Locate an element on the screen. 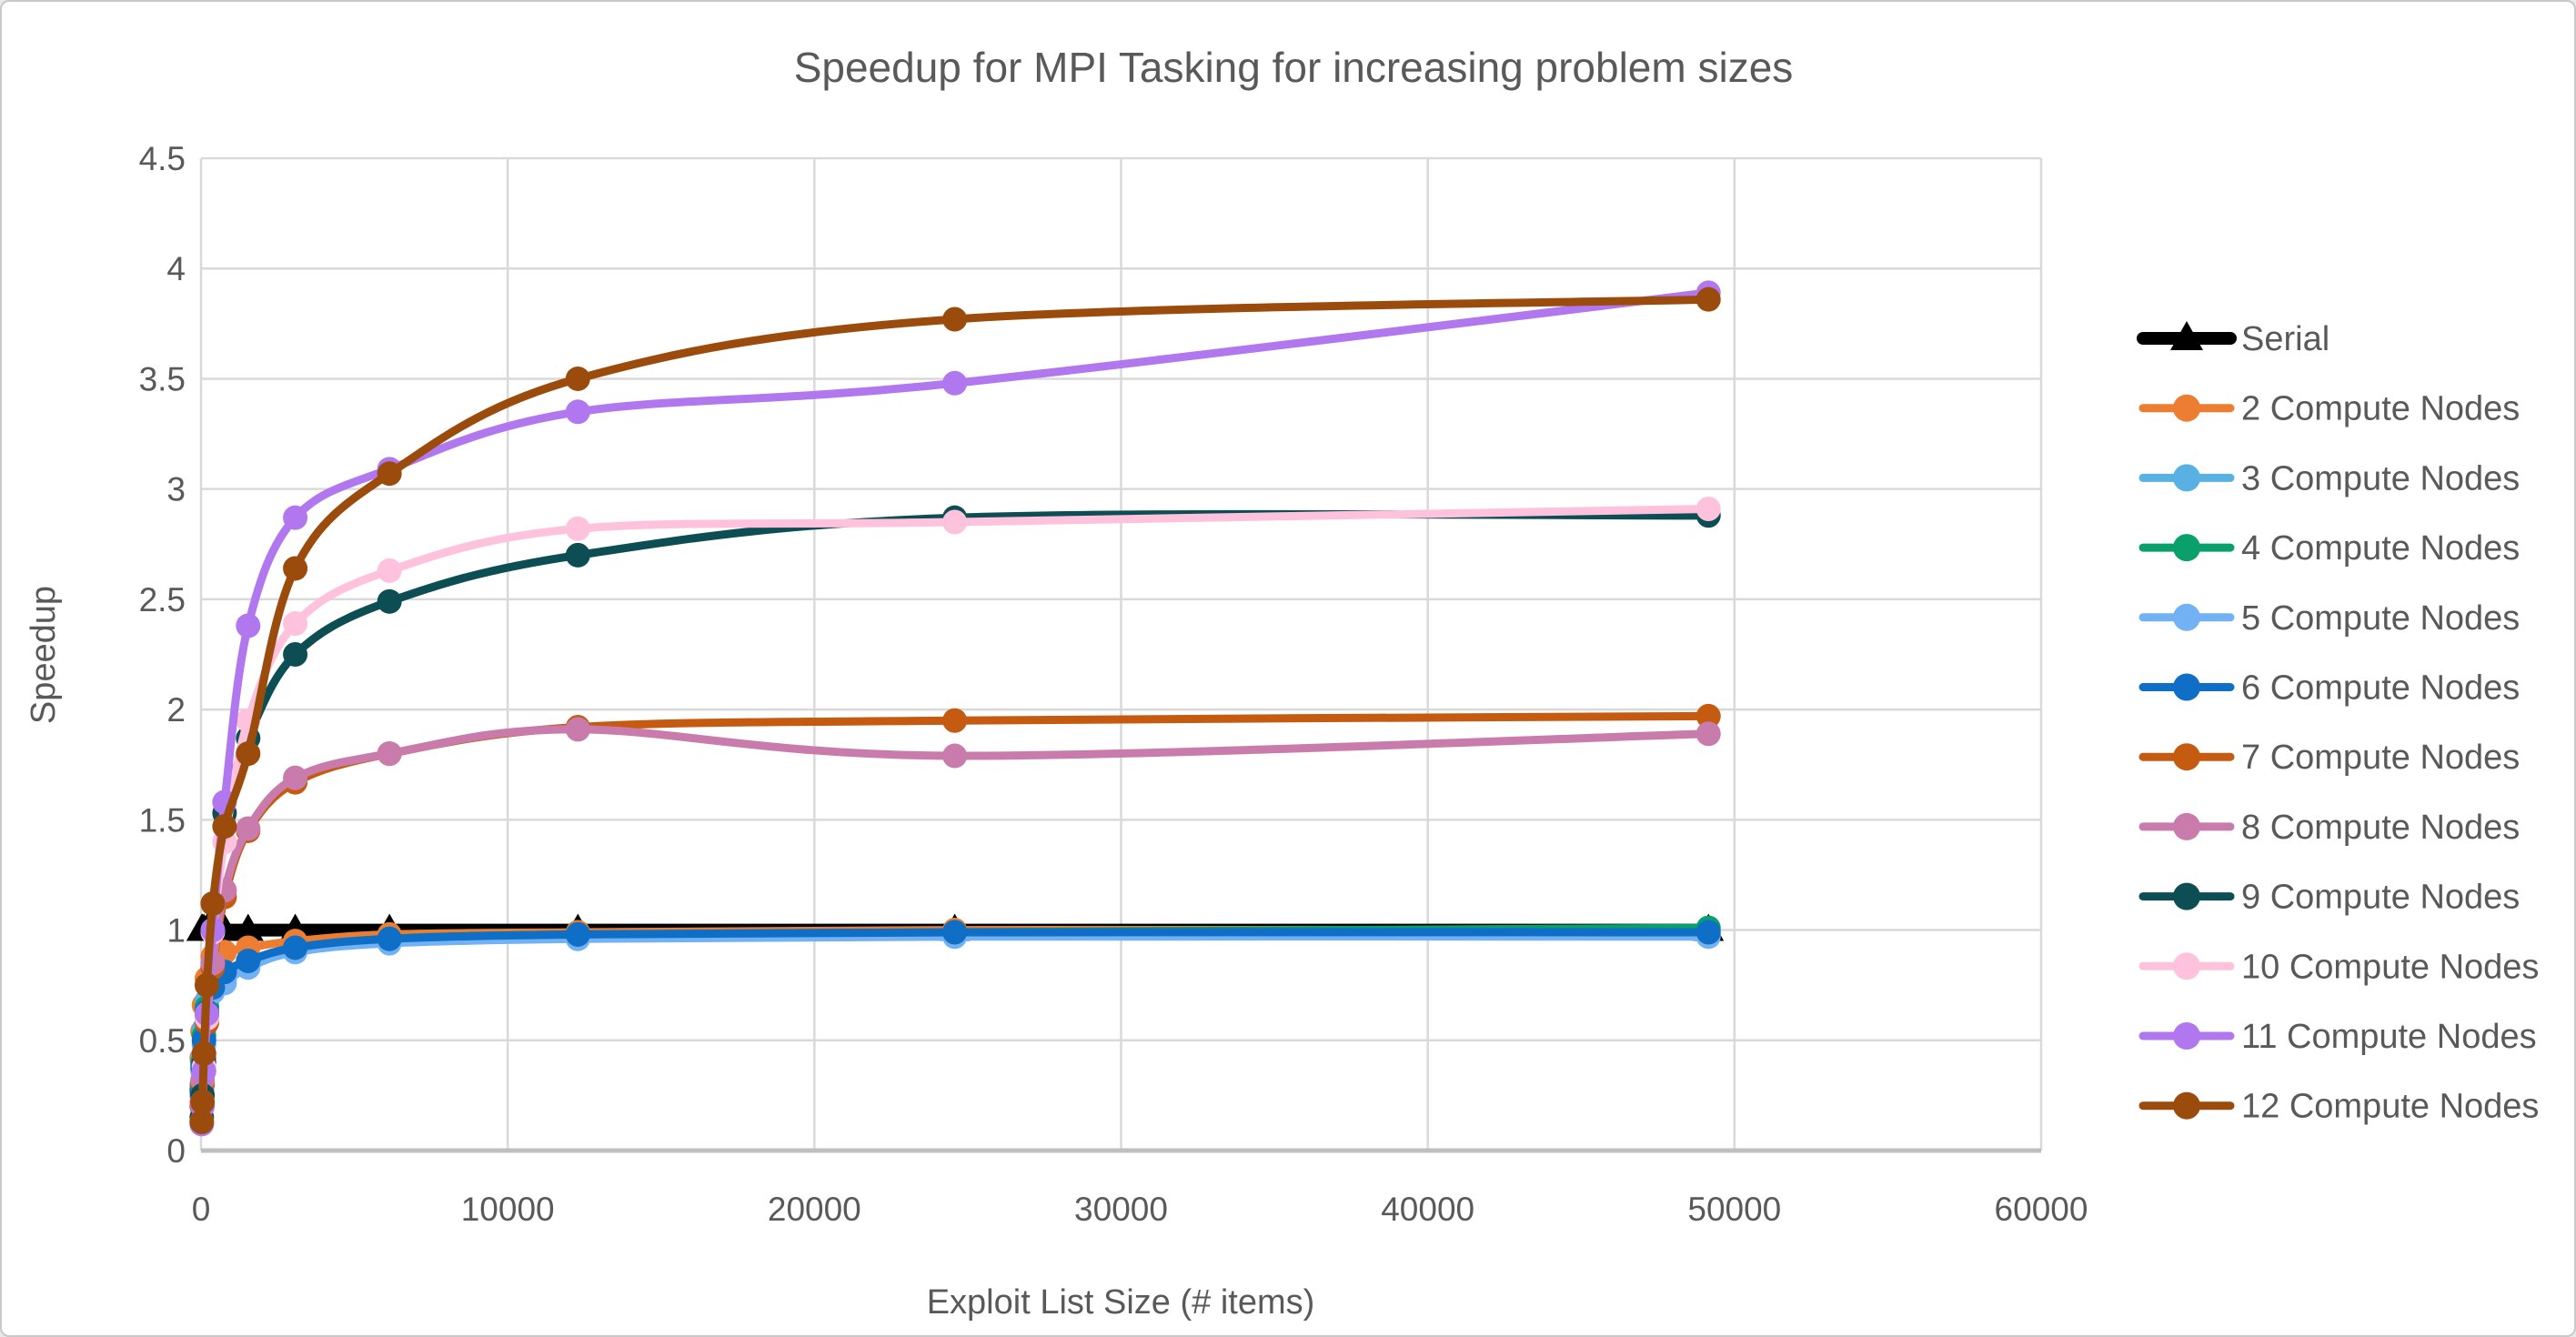  x-tick-label: 20000 is located at coordinates (814, 1209).